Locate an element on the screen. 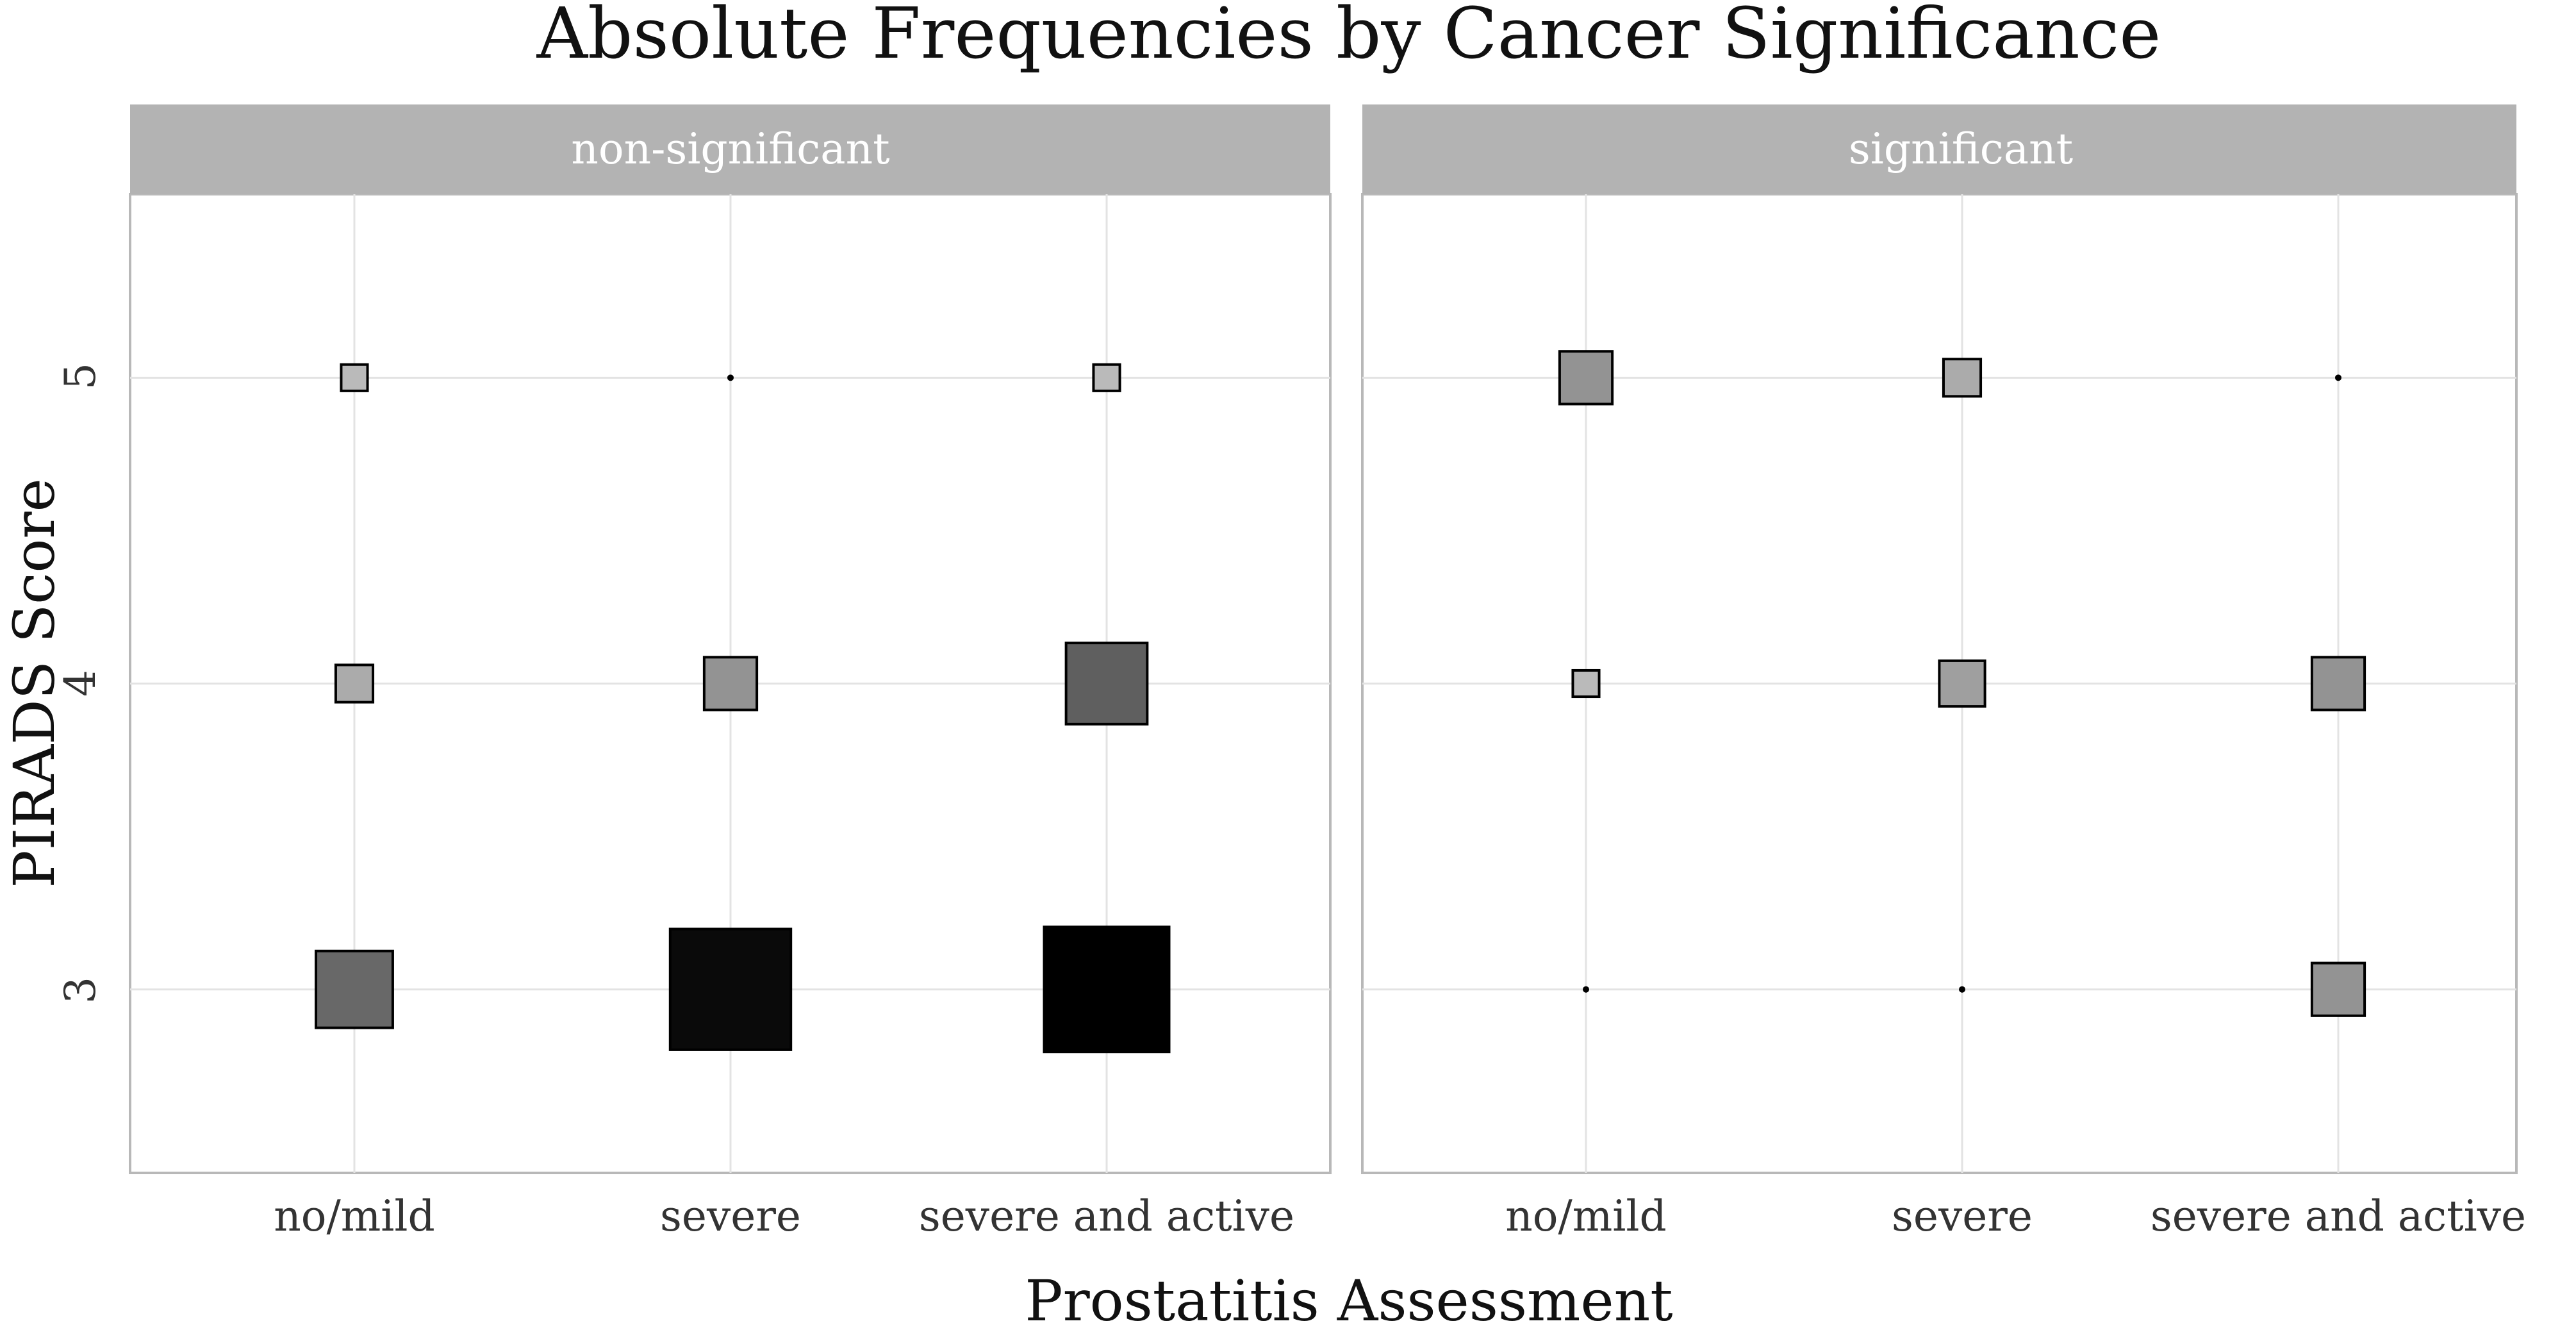  facet-label-significant: significant is located at coordinates (1961, 149).